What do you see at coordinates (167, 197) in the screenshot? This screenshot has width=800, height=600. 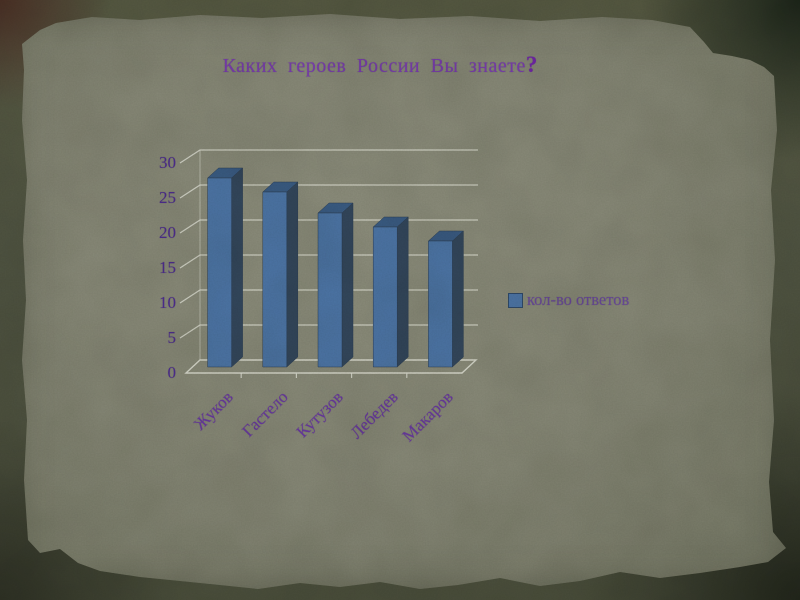 I see `y-axis-tick-label: 25` at bounding box center [167, 197].